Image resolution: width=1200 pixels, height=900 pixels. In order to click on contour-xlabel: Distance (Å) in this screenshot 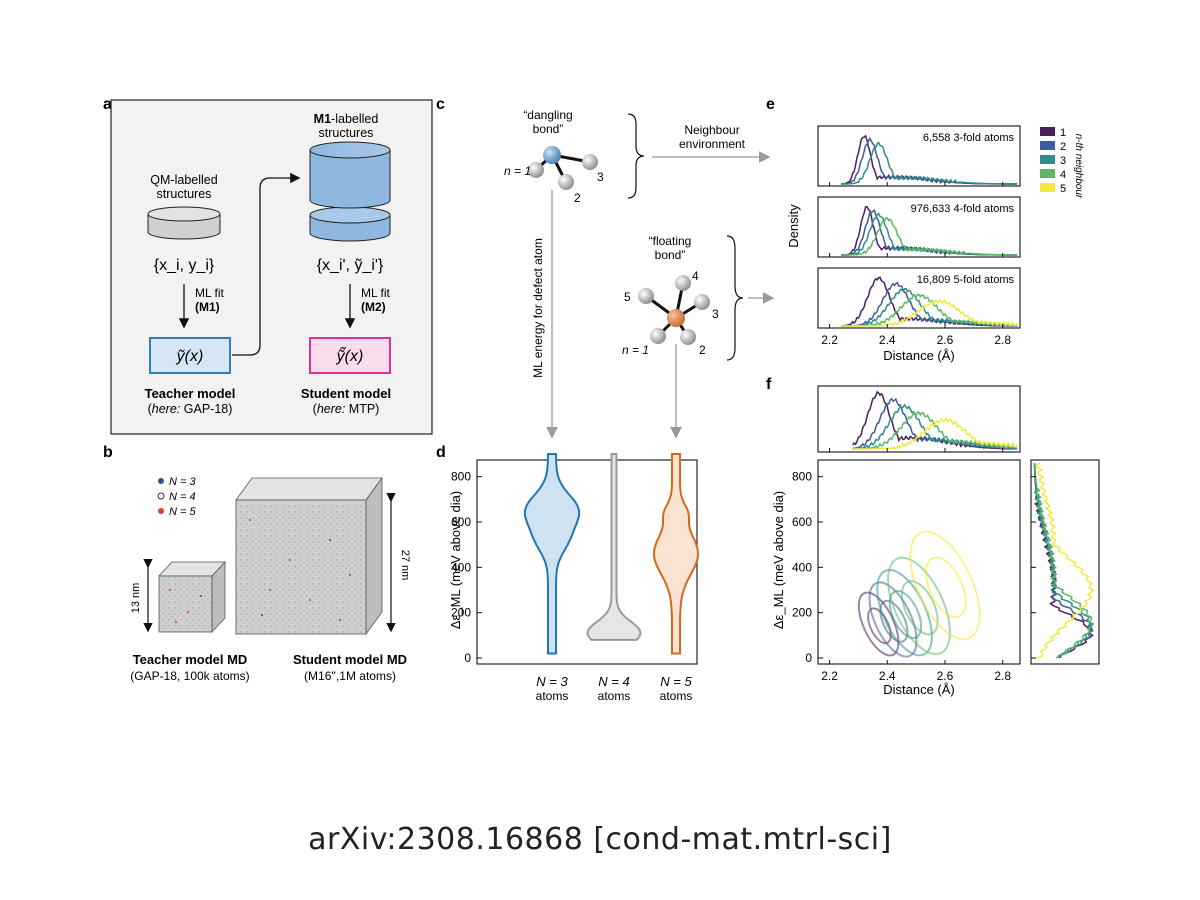, I will do `click(919, 689)`.